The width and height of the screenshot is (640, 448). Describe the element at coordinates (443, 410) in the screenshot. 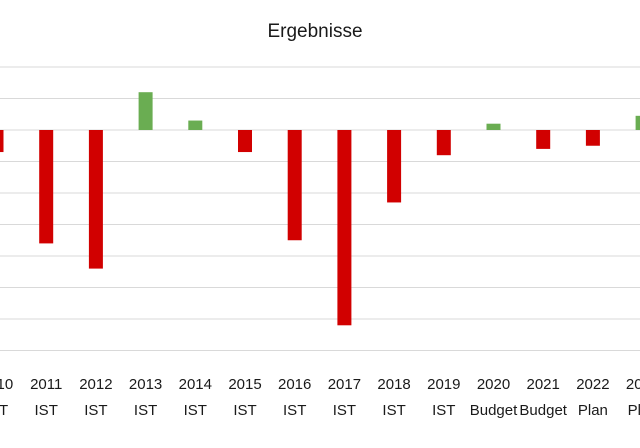

I see `x-tick-kind-2019: IST` at that location.